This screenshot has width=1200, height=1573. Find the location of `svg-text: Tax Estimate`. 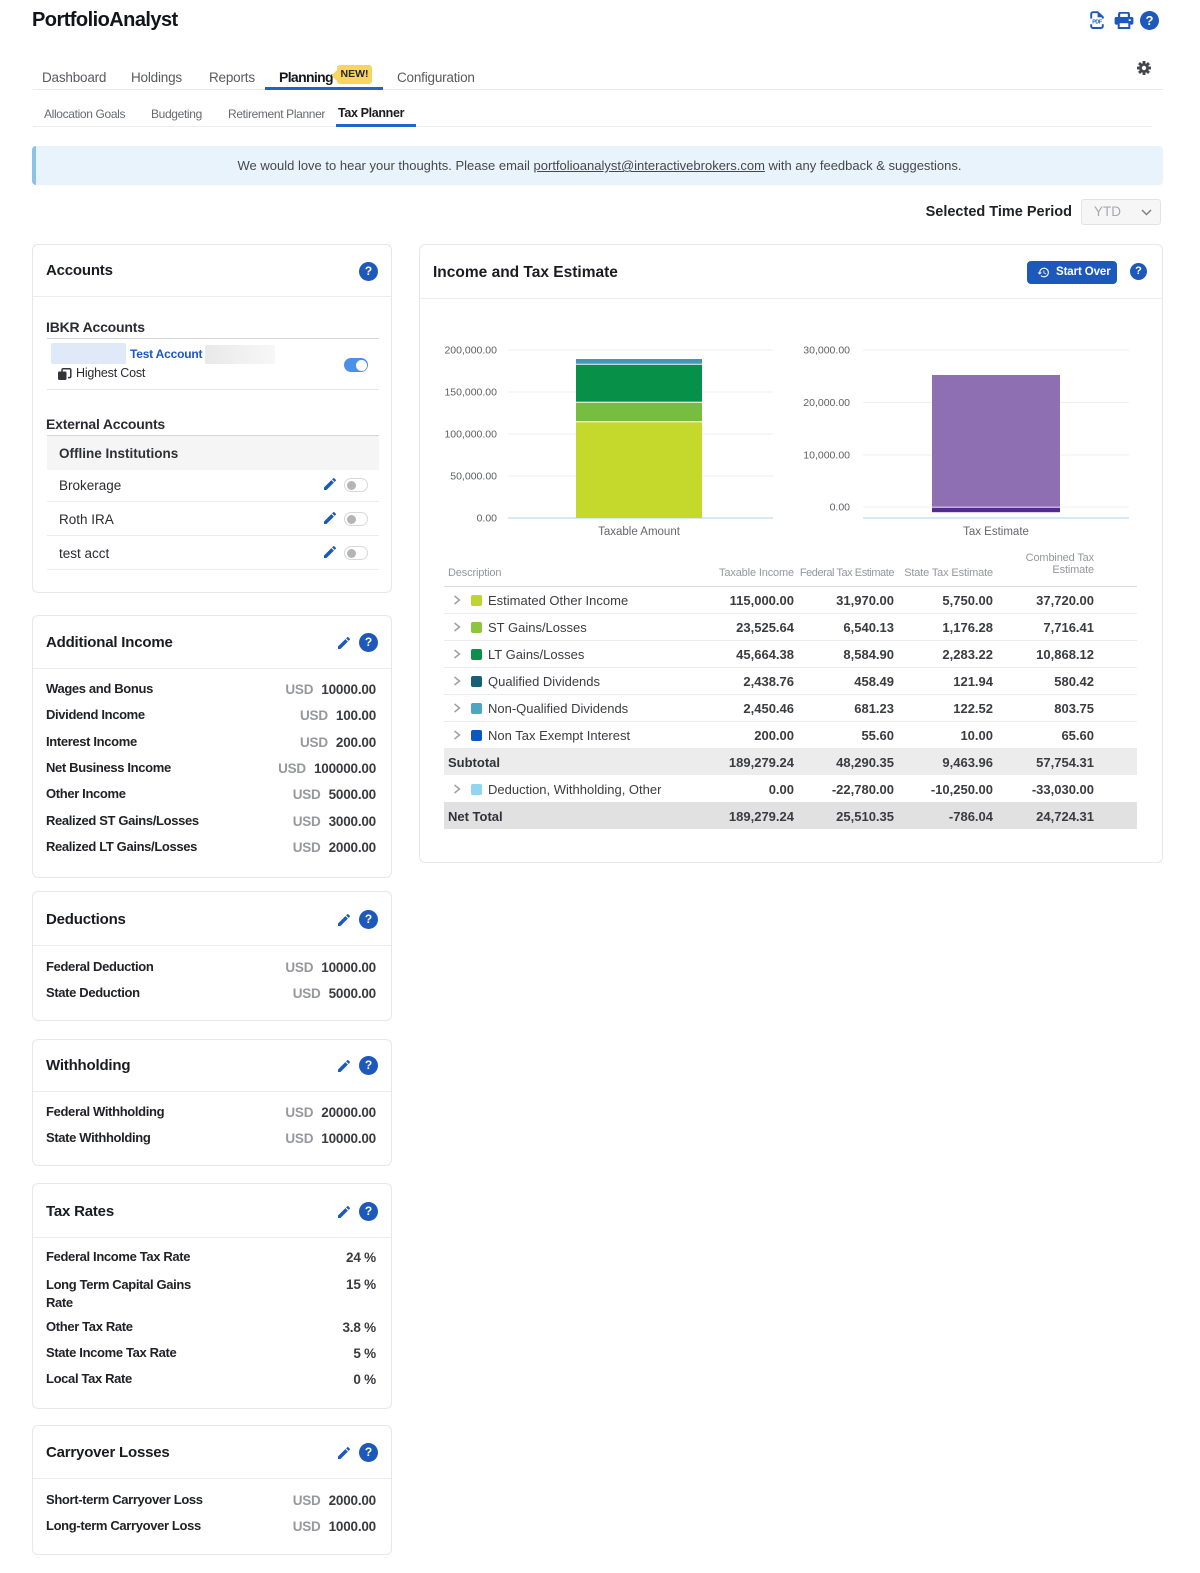

svg-text: Tax Estimate is located at coordinates (996, 532).